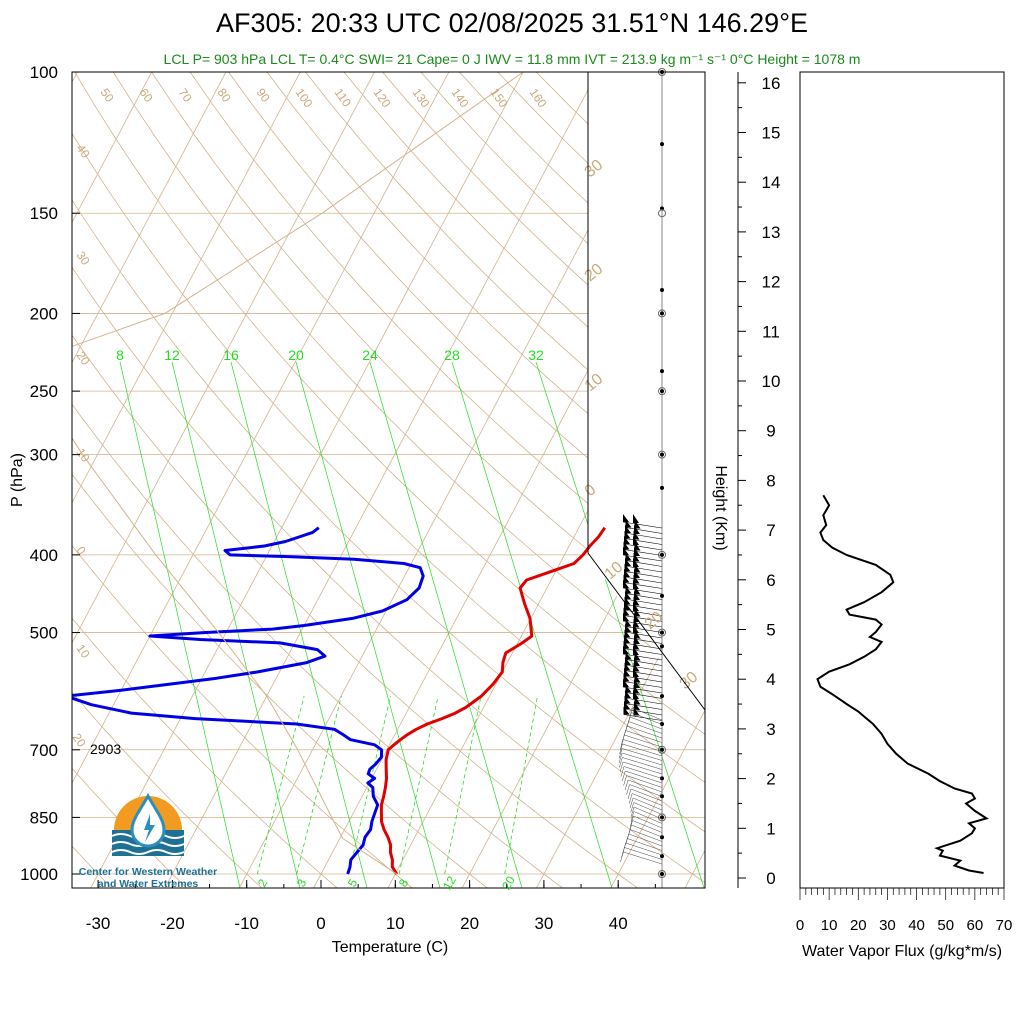  I want to click on isotherm-label: 90, so click(263, 95).